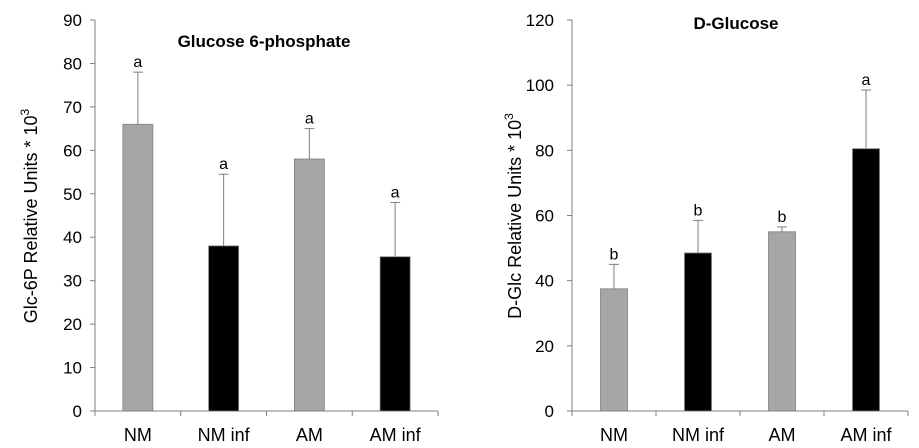 This screenshot has height=448, width=919. Describe the element at coordinates (540, 20) in the screenshot. I see `y-tick-label: 120` at that location.